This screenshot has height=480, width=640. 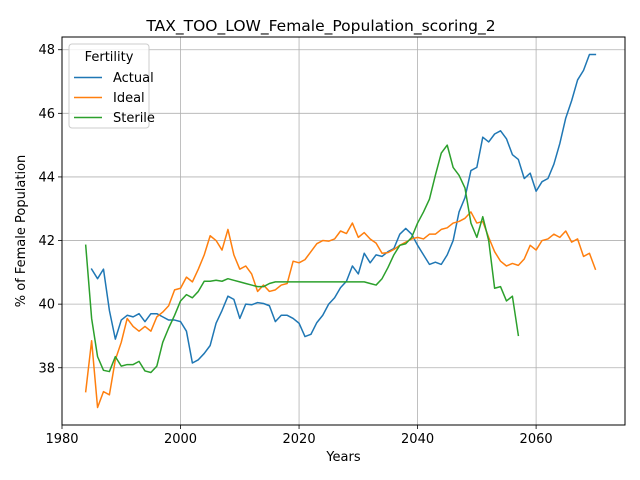 I want to click on y-axis-ticks: 38 40 42 44 46 48, so click(x=50, y=209).